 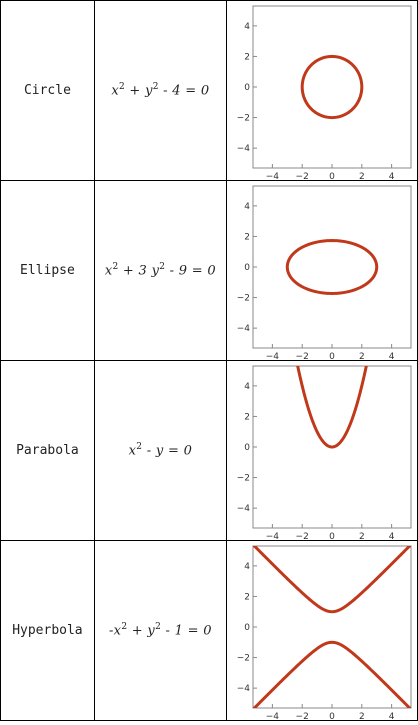 I want to click on ellipse-curve, so click(x=332, y=267).